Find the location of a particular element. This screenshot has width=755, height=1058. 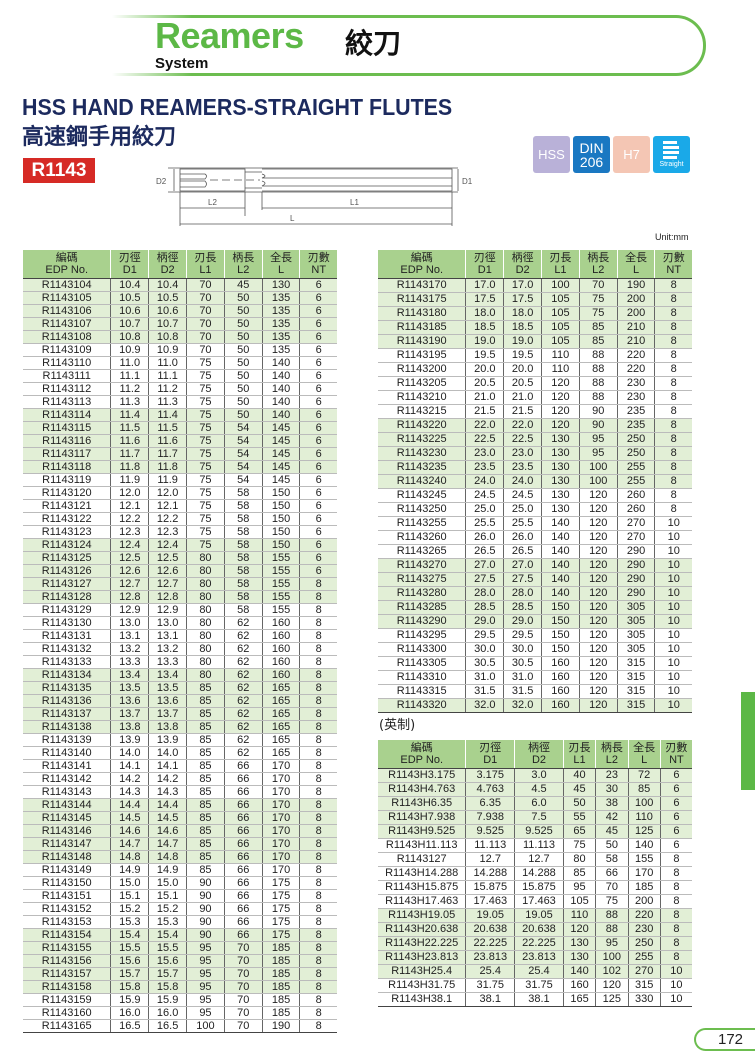

edp-cell: R1143H31.75 is located at coordinates (422, 985).